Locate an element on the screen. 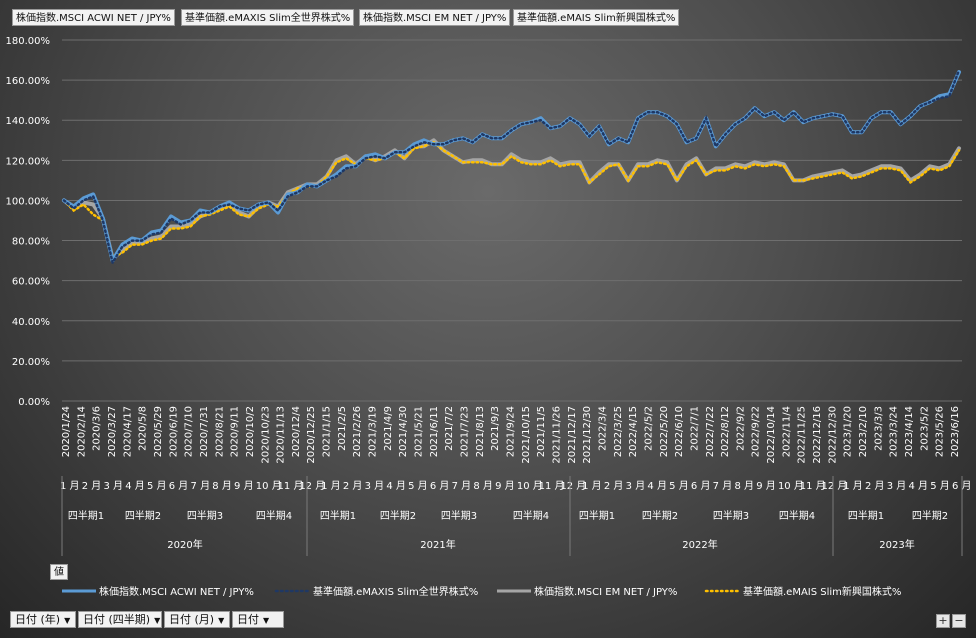  legend-label: 基準価額.eMAIS Slim新興国株式% is located at coordinates (822, 591).